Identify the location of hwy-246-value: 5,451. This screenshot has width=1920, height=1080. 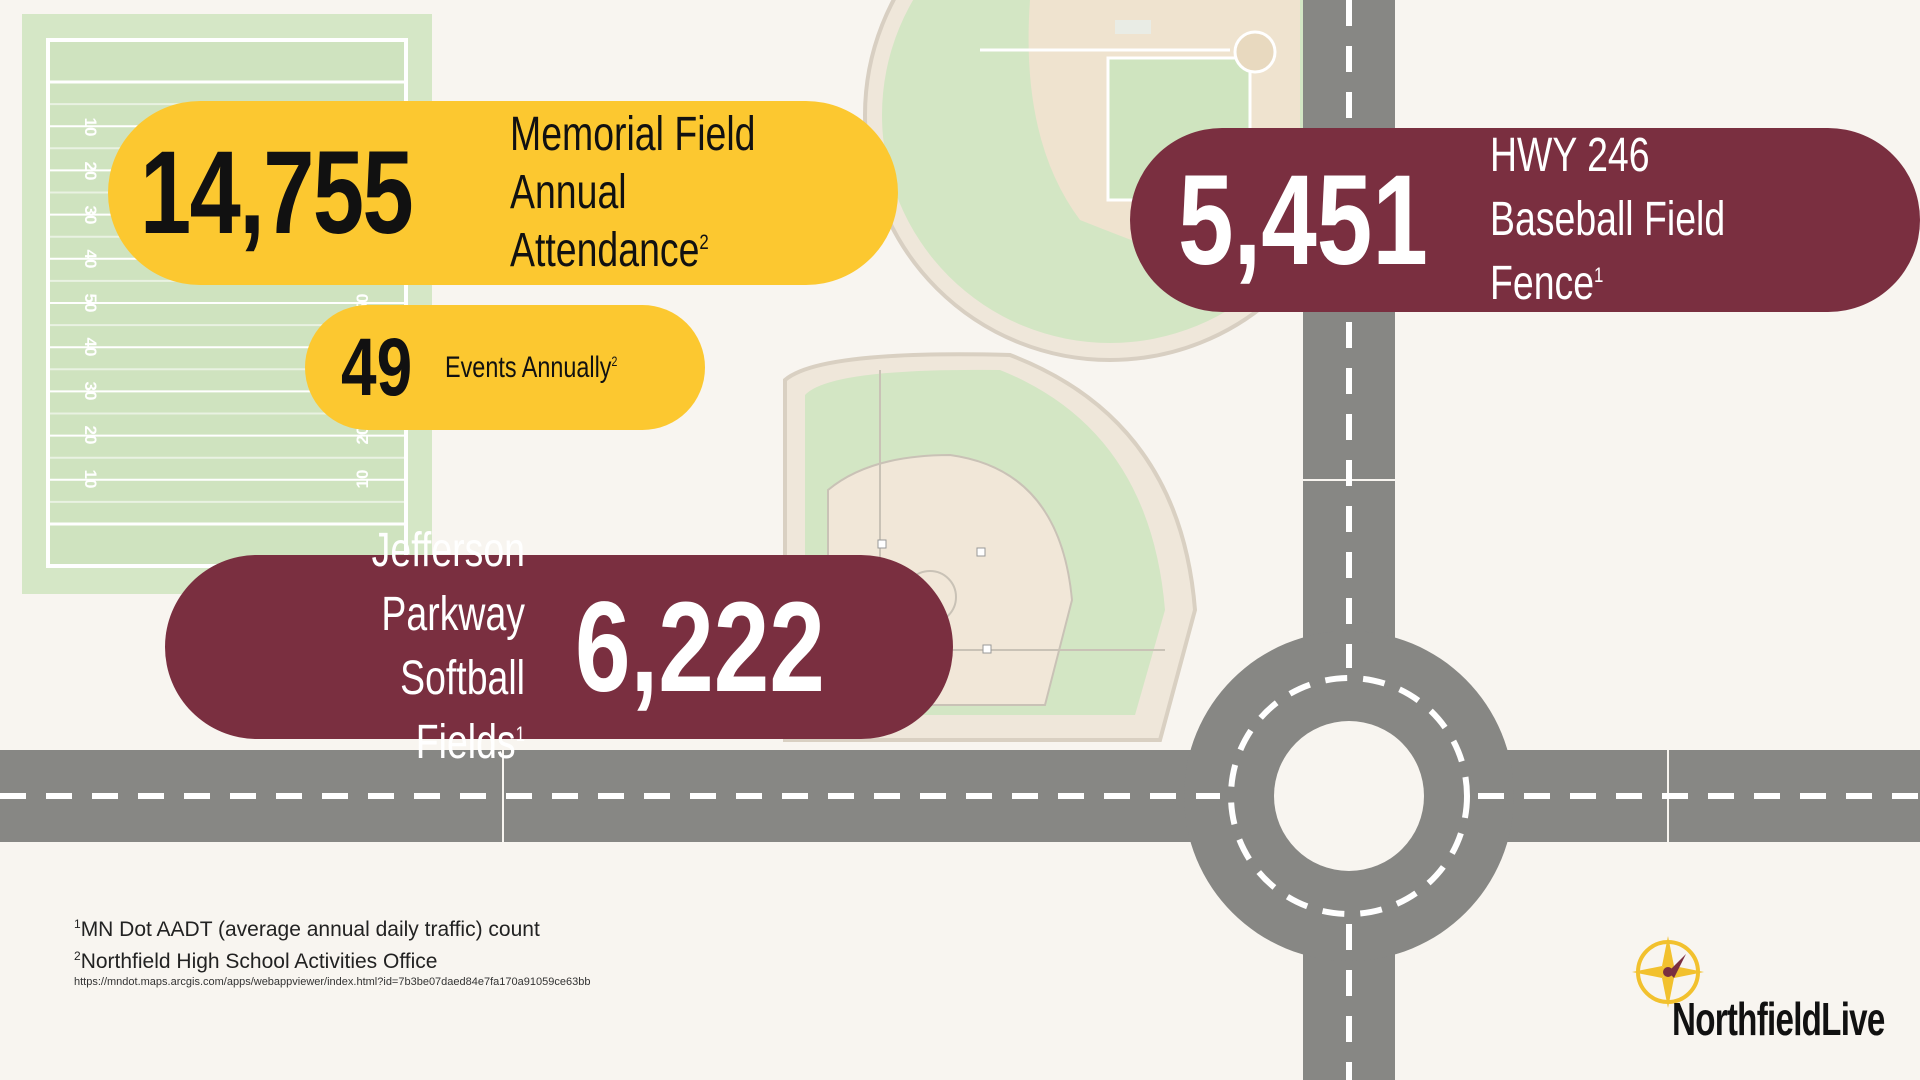
(1303, 220).